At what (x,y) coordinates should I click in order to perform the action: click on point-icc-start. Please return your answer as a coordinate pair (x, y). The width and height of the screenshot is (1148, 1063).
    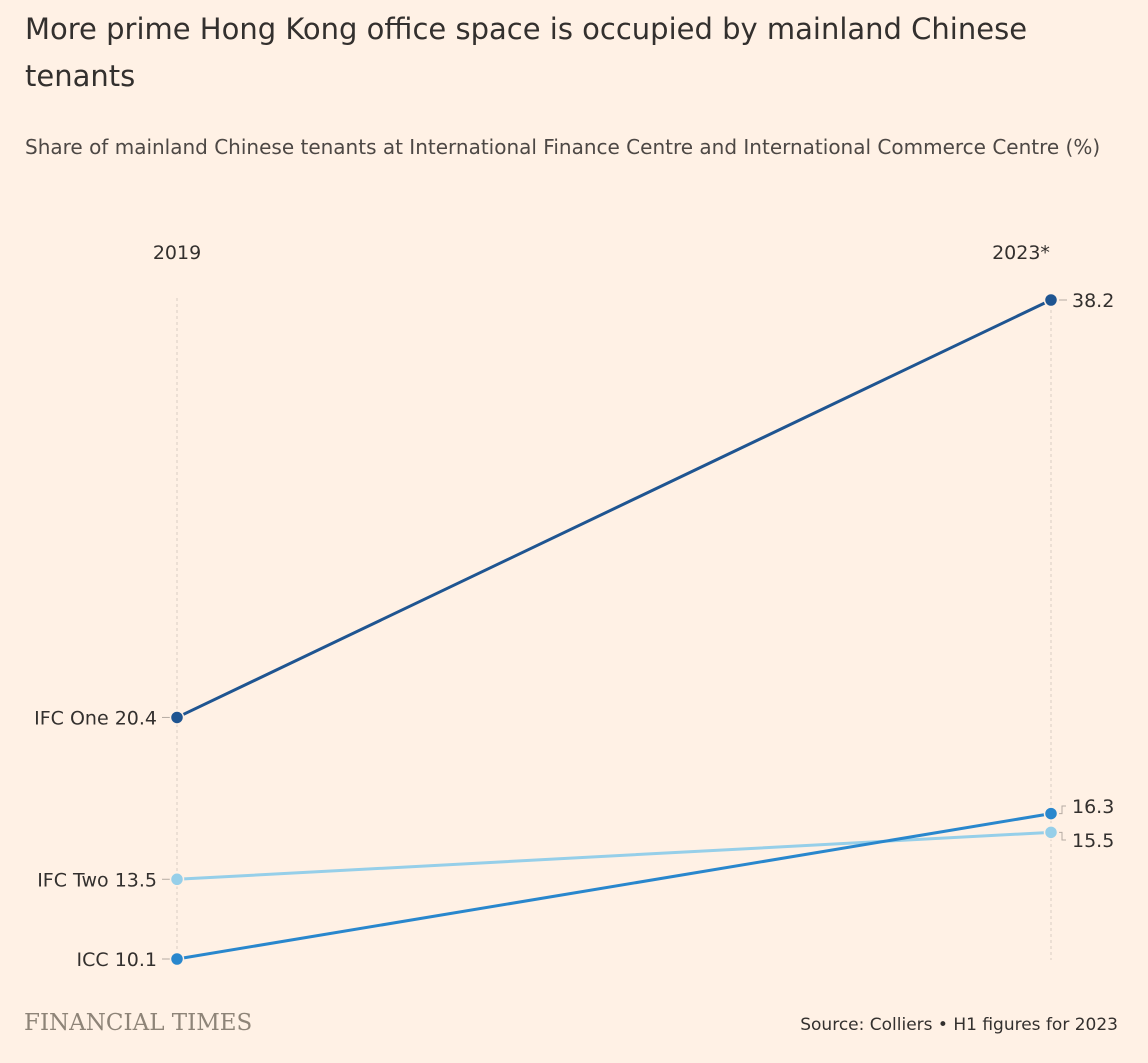
    Looking at the image, I should click on (177, 959).